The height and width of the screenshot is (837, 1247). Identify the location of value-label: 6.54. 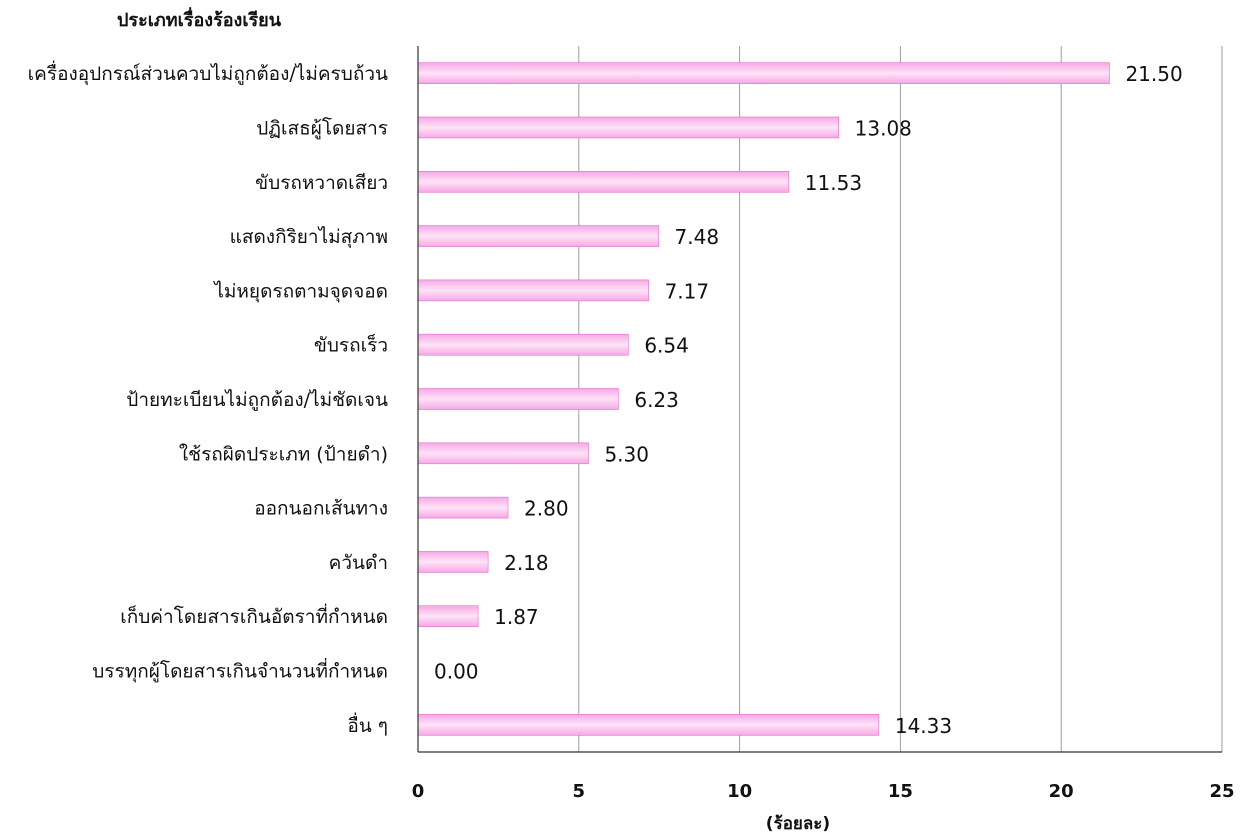
(666, 346).